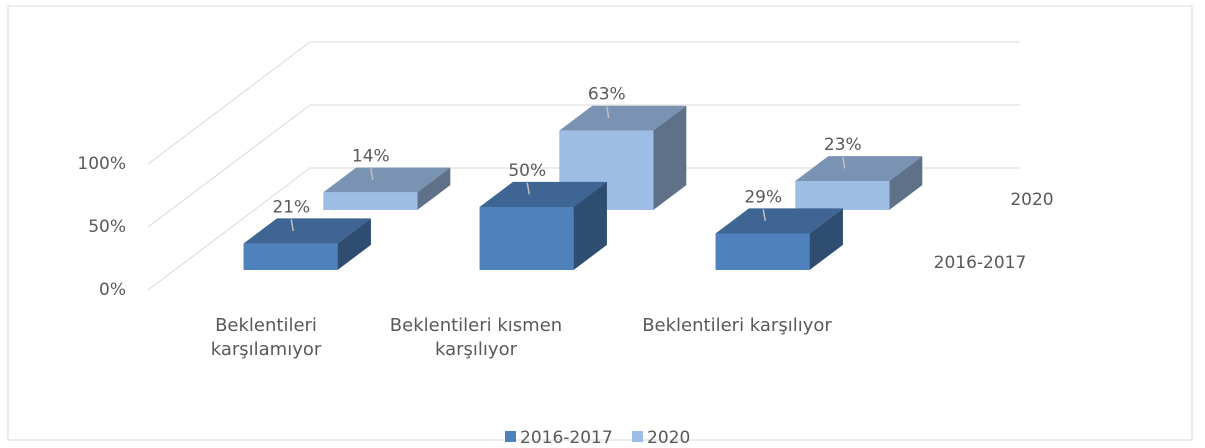 The width and height of the screenshot is (1205, 448). Describe the element at coordinates (566, 438) in the screenshot. I see `legend-label: 2016-2017` at that location.